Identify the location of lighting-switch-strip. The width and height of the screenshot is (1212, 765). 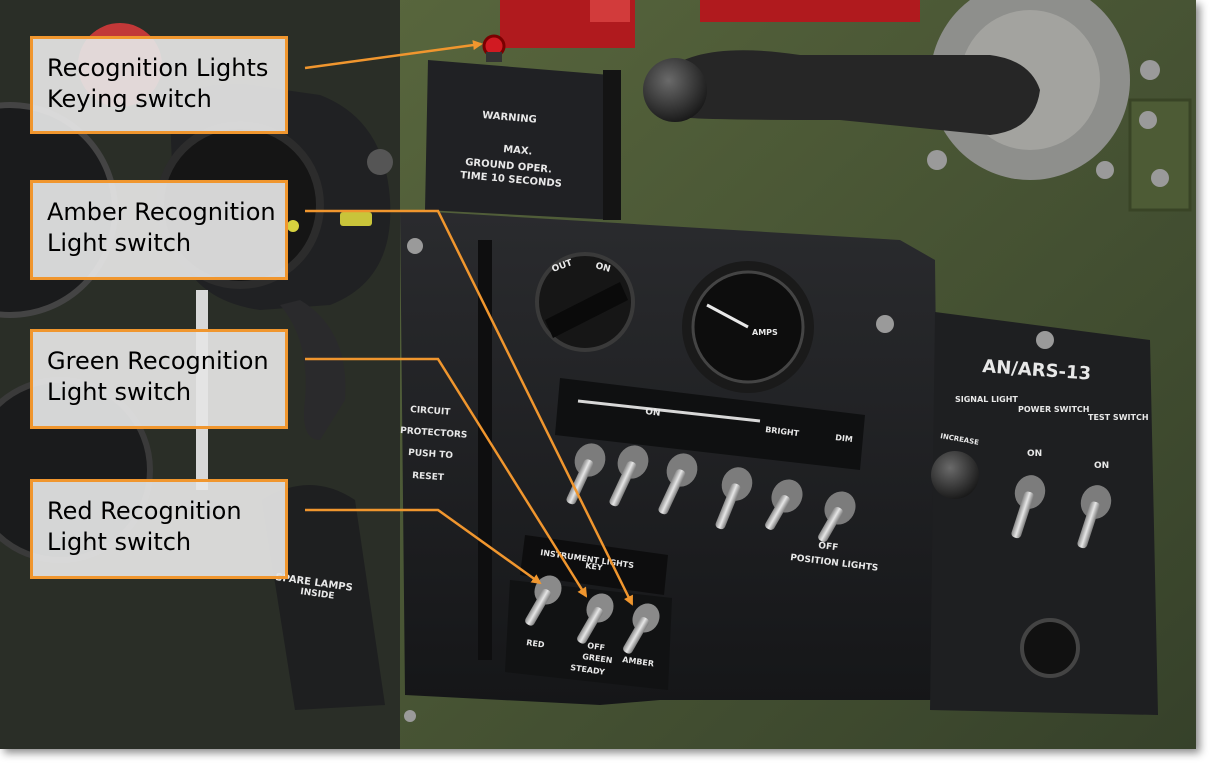
(710, 424).